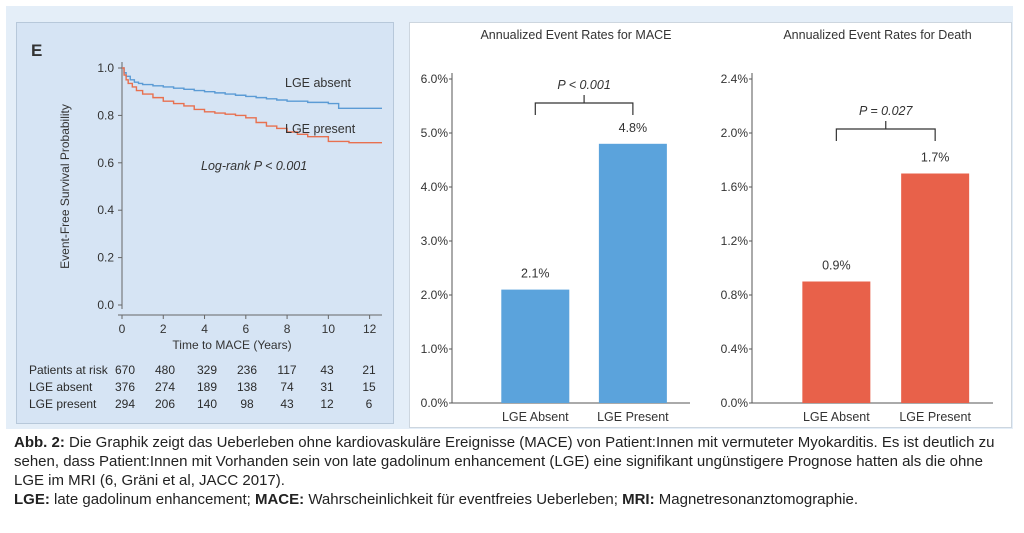 Image resolution: width=1024 pixels, height=533 pixels. I want to click on y-tick-label: 0.4, so click(105, 210).